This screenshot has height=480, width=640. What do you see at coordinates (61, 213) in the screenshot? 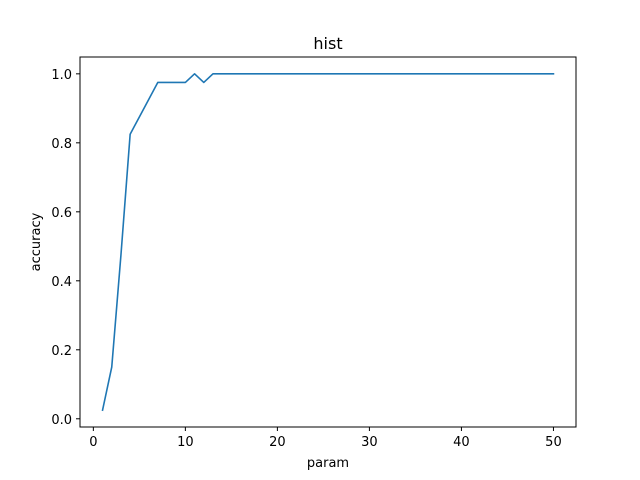
I see `y-tick-label: 0.6` at bounding box center [61, 213].